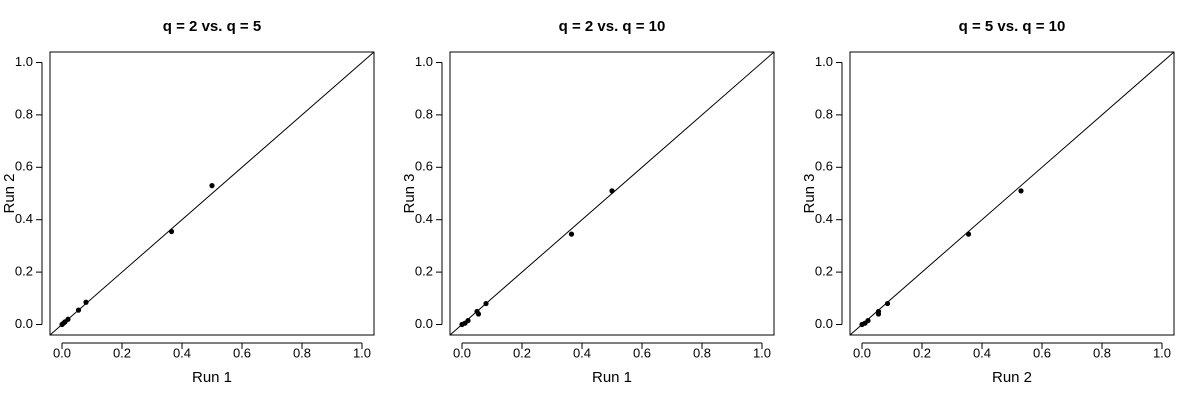  What do you see at coordinates (9, 193) in the screenshot?
I see `y-axis-label: Run 2` at bounding box center [9, 193].